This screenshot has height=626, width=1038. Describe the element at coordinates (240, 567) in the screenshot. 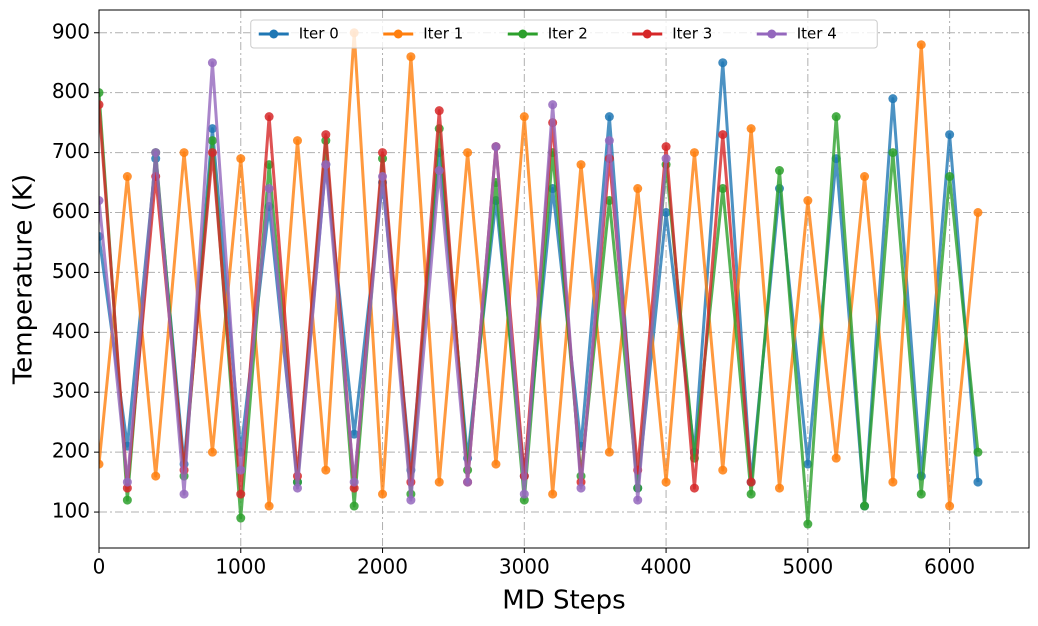

I see `x-tick-label: 1000` at that location.